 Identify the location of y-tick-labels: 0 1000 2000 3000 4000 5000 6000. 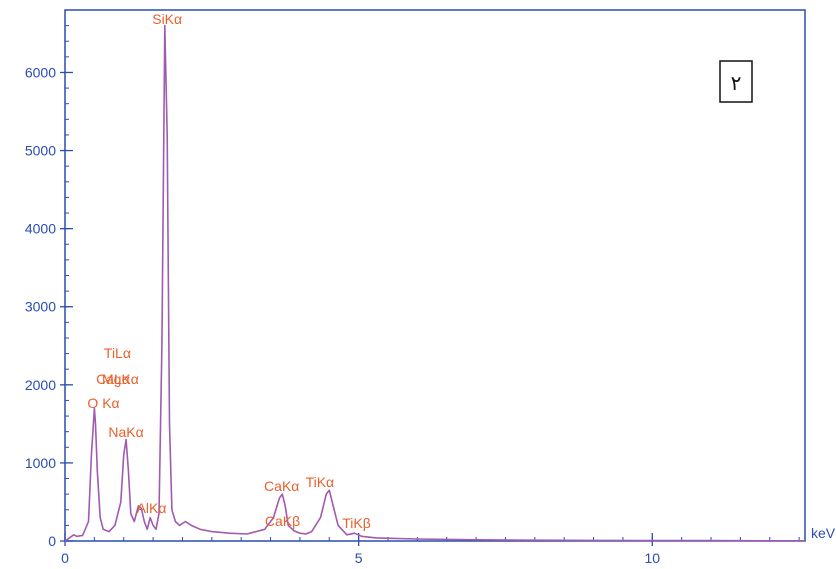
(40, 306).